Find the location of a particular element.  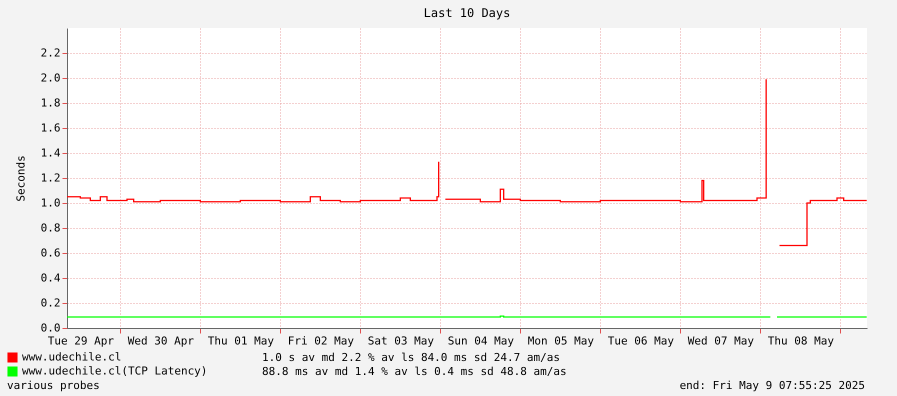

y-tick-label: 1.2 is located at coordinates (50, 178).